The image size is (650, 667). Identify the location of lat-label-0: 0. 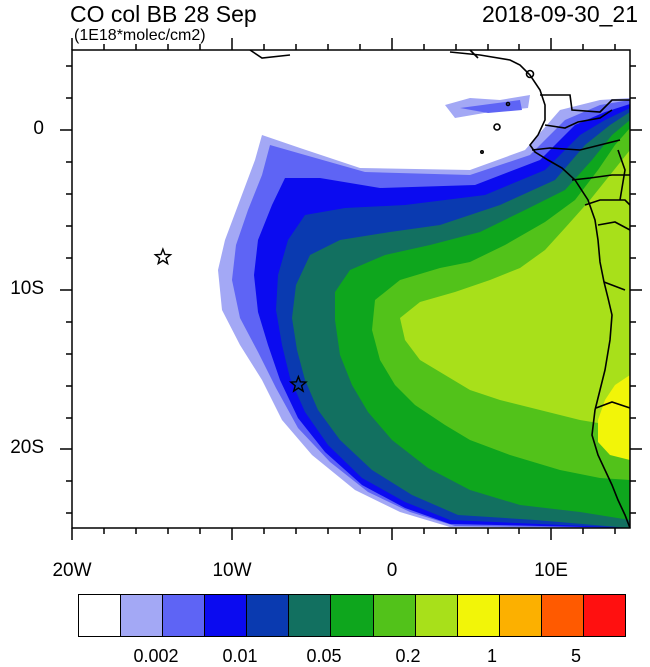
(38, 128).